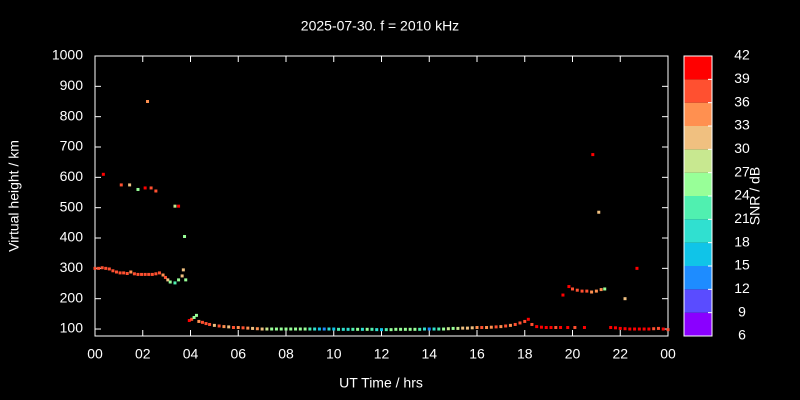  I want to click on y-tick-label: 600, so click(72, 176).